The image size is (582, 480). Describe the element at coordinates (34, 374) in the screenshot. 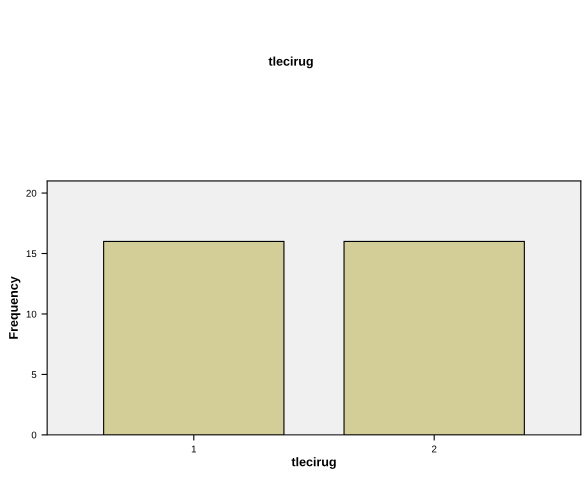

I see `y-tick-label: 5` at that location.